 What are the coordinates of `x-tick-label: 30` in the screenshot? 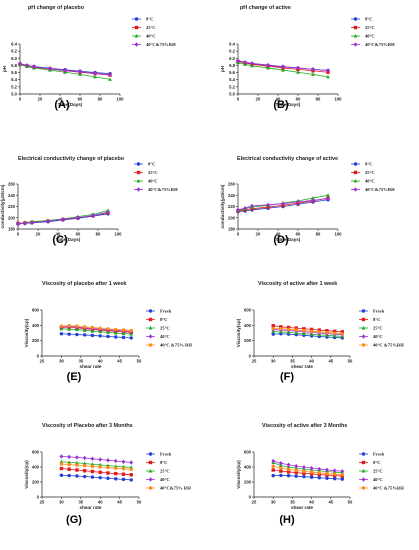 It's located at (61, 502).